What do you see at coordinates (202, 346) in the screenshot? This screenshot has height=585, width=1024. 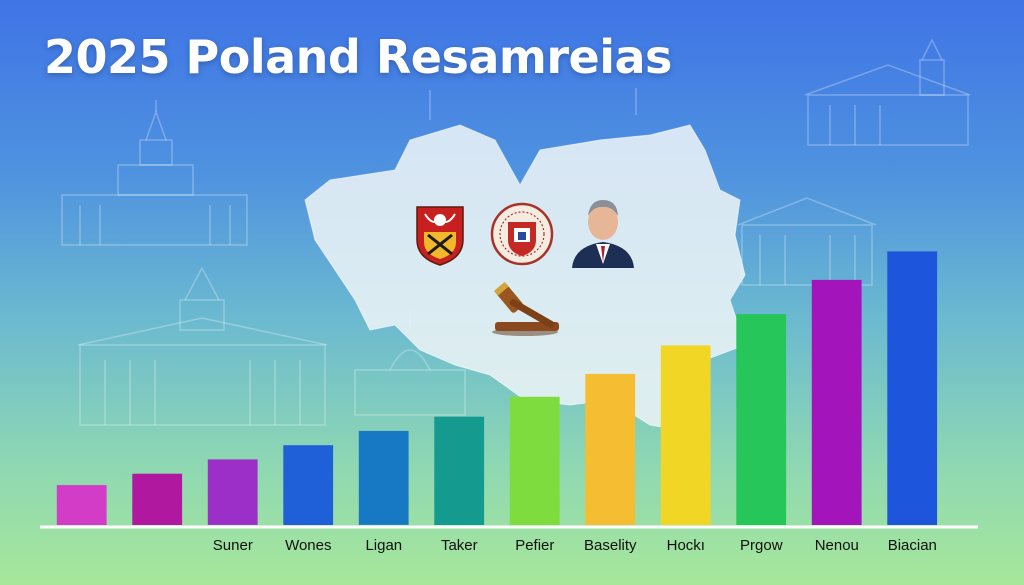 I see `building-outline-left-bottom` at bounding box center [202, 346].